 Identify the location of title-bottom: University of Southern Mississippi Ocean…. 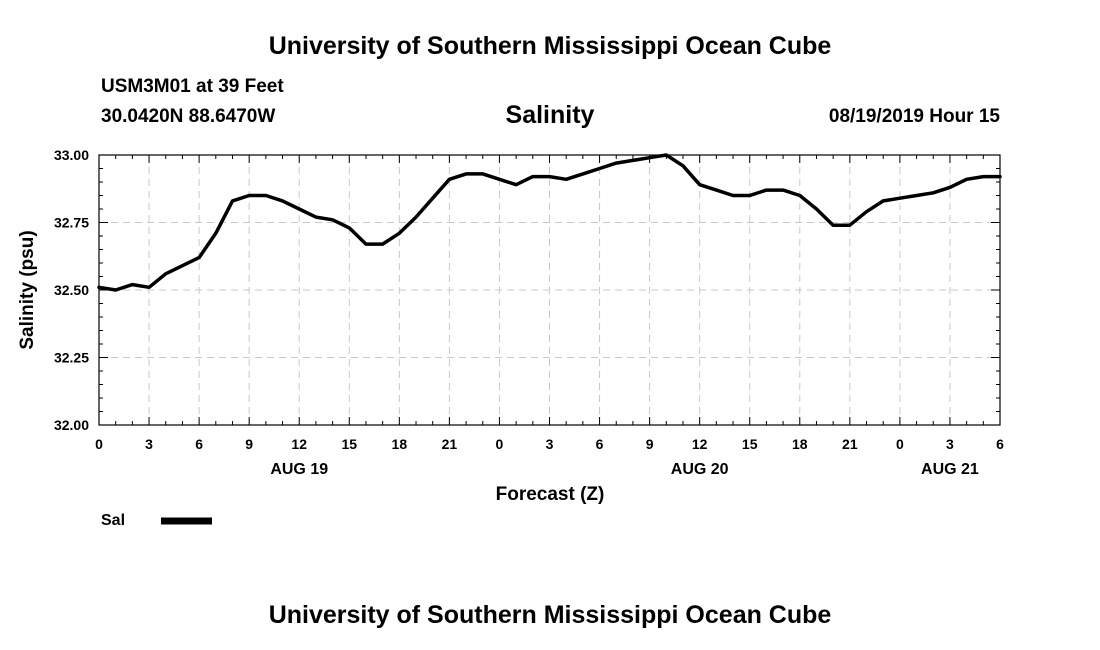
(550, 615).